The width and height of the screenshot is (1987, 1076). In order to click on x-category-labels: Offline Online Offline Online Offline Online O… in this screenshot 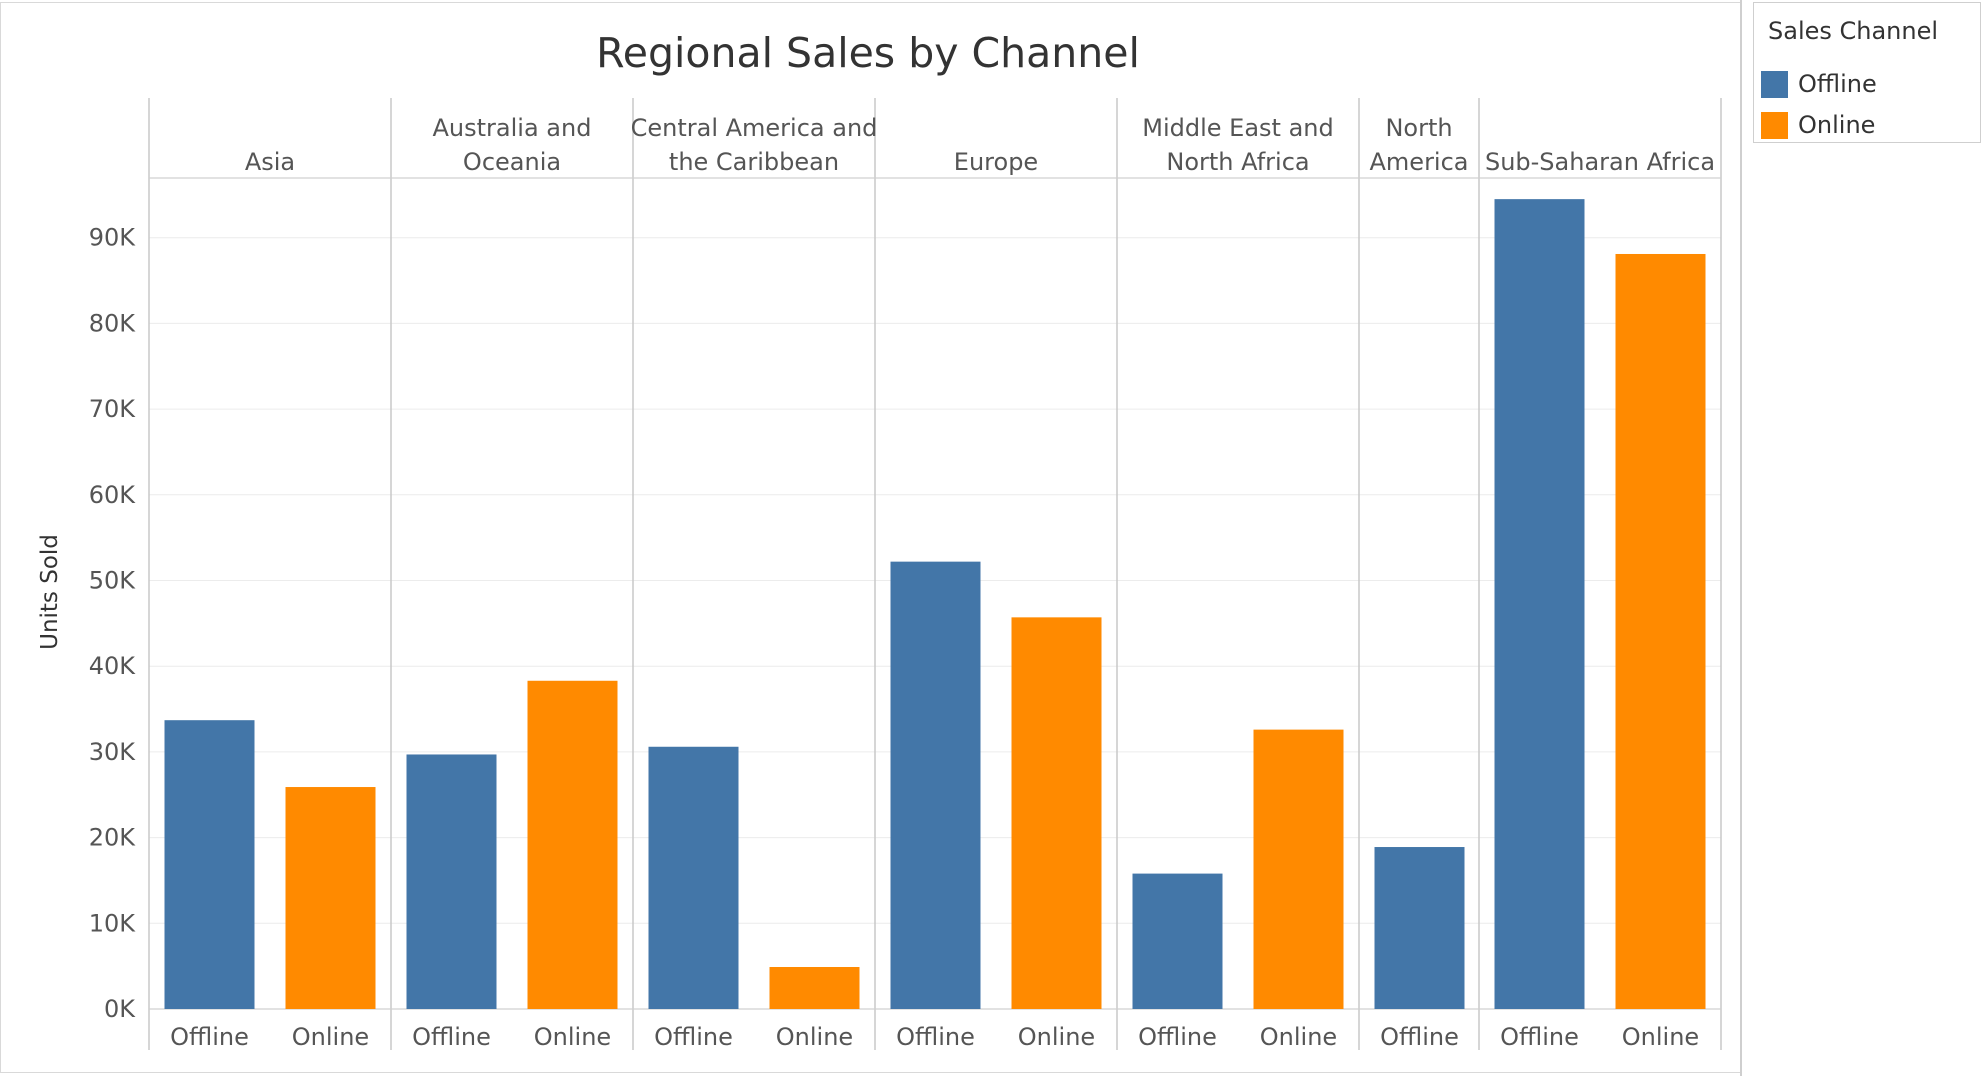, I will do `click(934, 1037)`.